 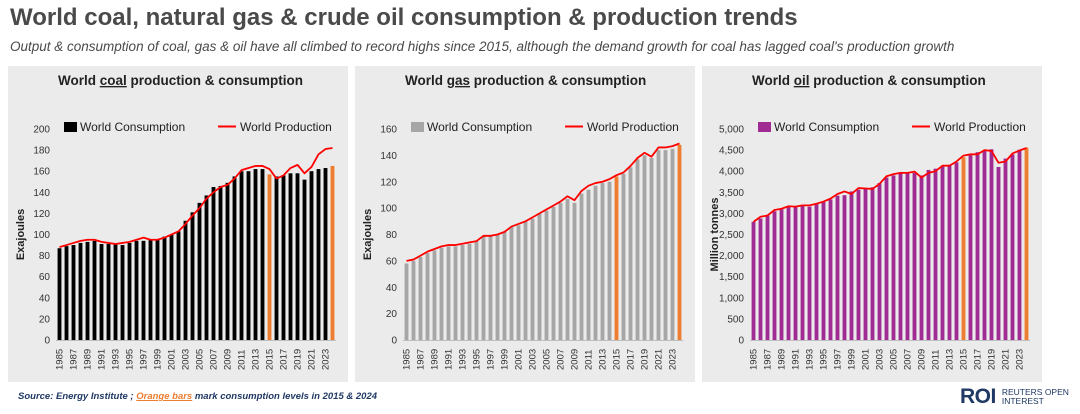 What do you see at coordinates (158, 359) in the screenshot?
I see `x-tick-label: 1999` at bounding box center [158, 359].